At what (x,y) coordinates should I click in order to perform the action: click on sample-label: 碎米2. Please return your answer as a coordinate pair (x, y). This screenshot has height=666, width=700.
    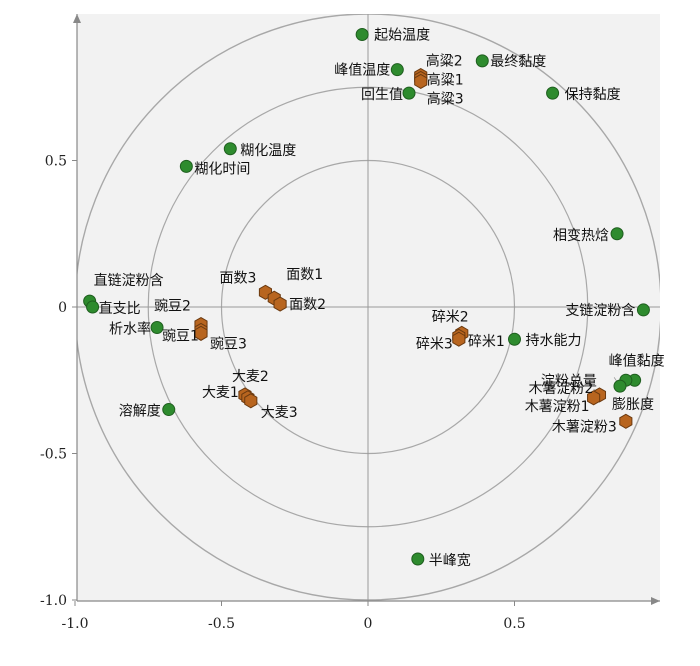
    Looking at the image, I should click on (450, 317).